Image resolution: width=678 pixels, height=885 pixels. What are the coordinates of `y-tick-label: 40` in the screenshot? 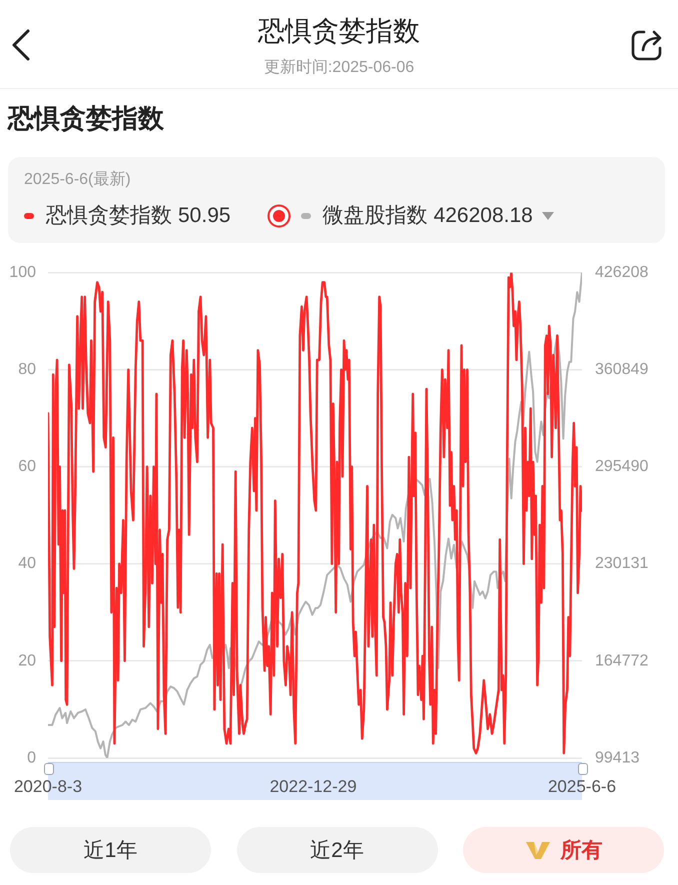 It's located at (27, 563).